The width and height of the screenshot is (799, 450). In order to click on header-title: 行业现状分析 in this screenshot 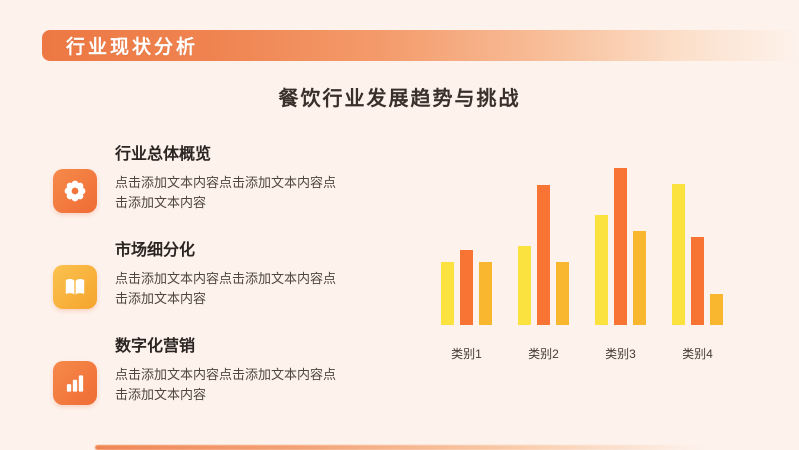, I will do `click(132, 47)`.